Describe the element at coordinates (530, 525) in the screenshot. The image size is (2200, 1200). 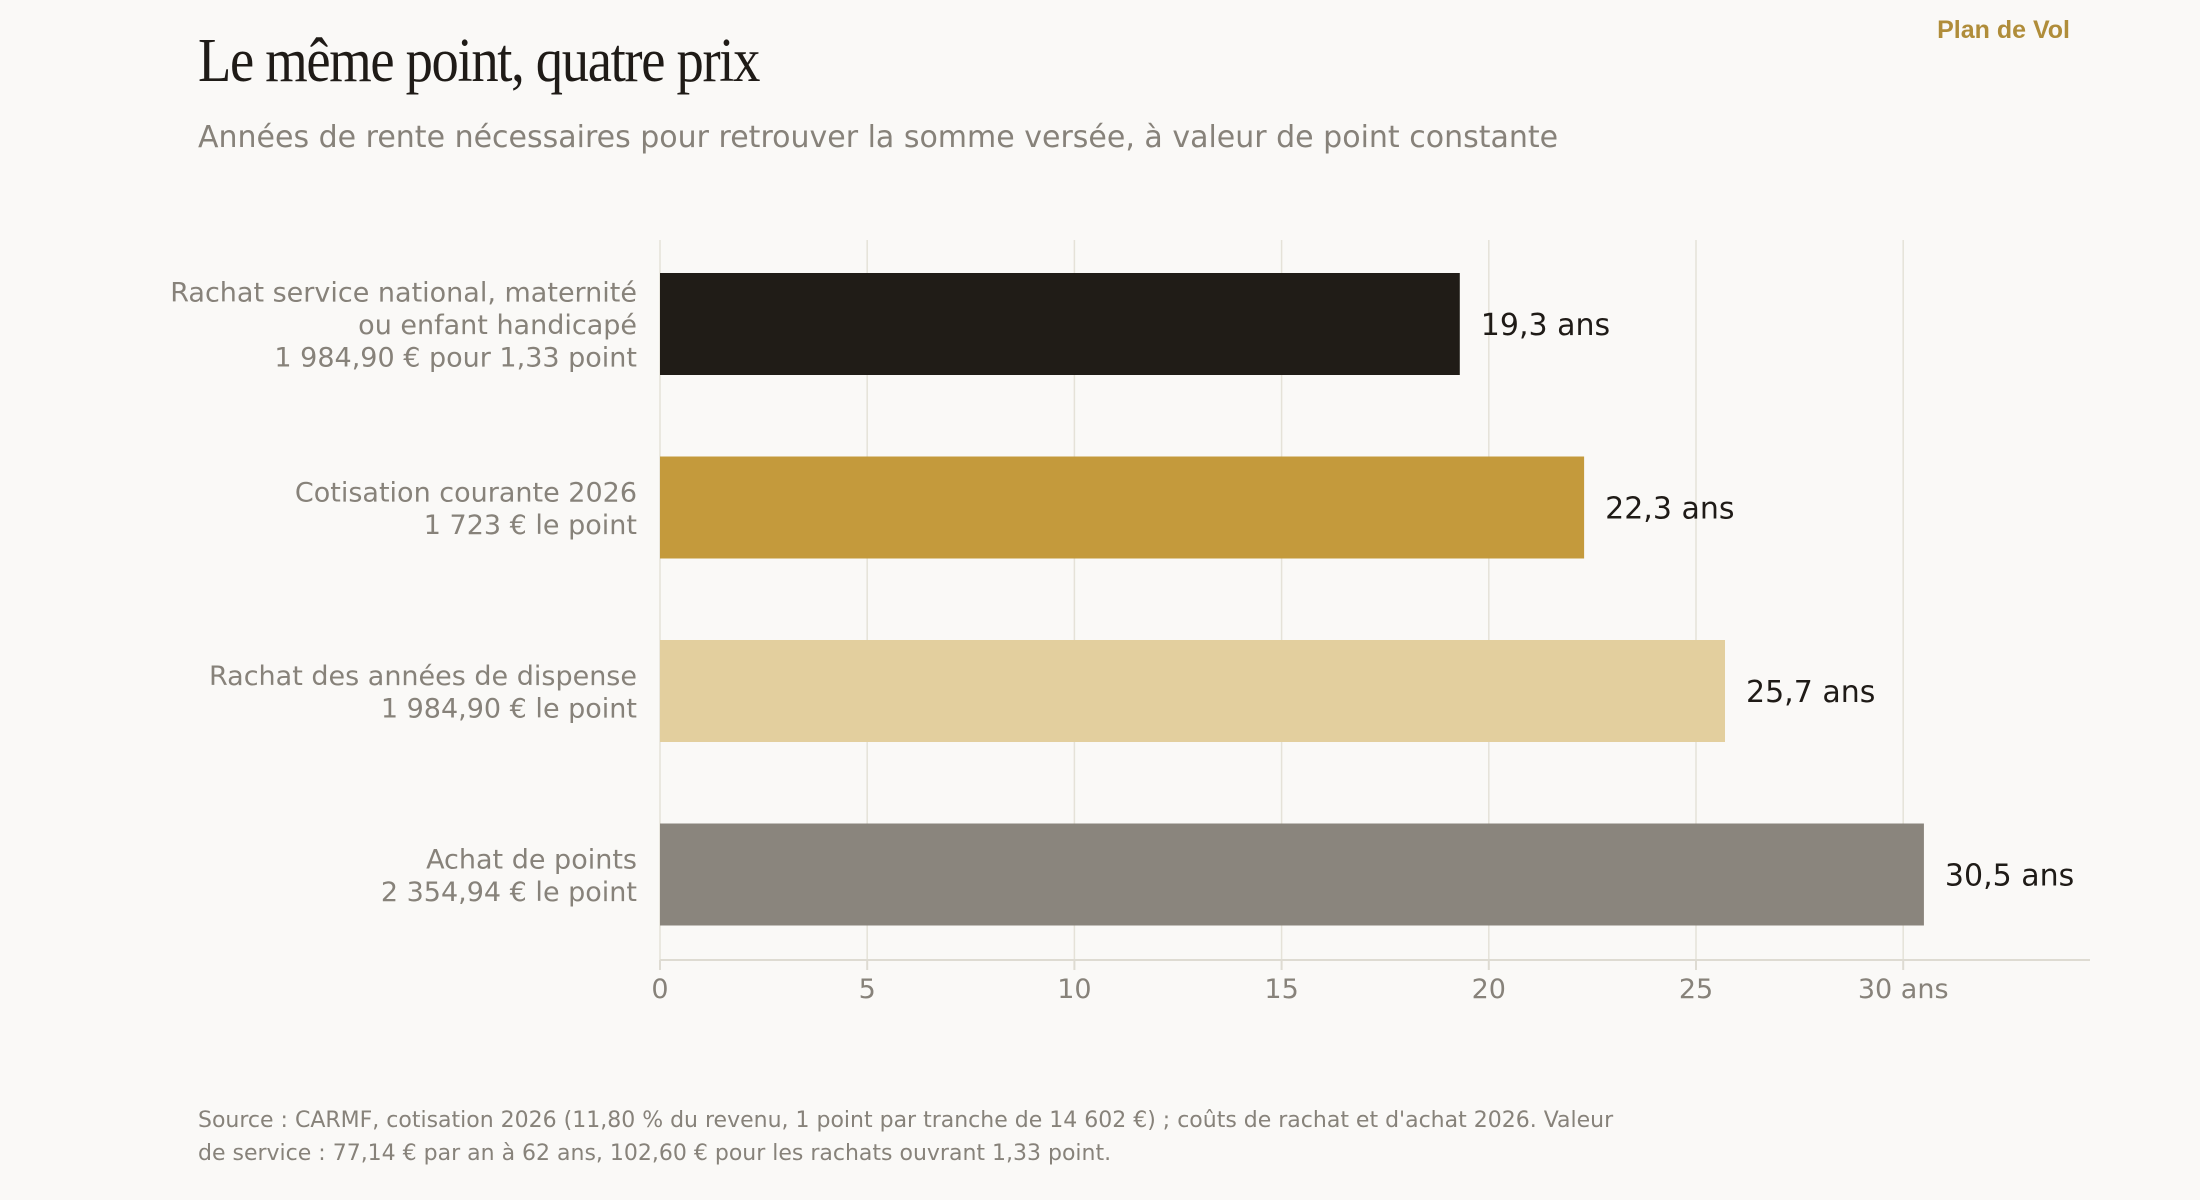
I see `category-label-1-line-1: 1 723 € le point` at that location.